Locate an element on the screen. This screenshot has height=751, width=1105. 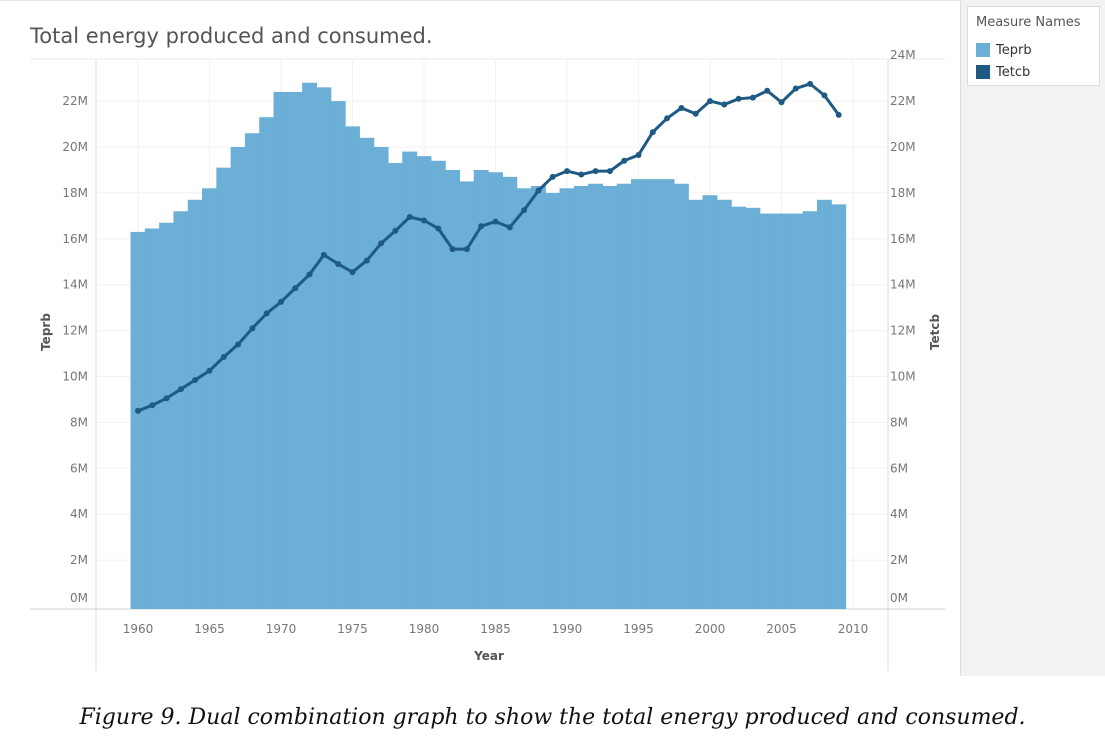
tetcb-point-1980 is located at coordinates (424, 220).